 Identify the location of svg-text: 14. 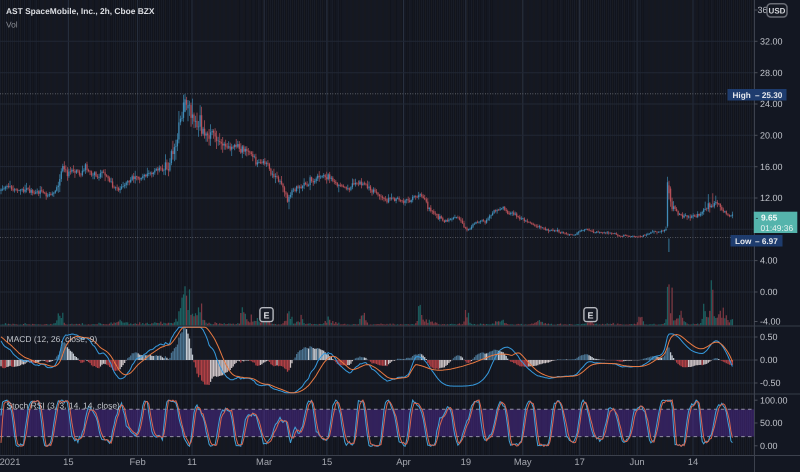
(693, 461).